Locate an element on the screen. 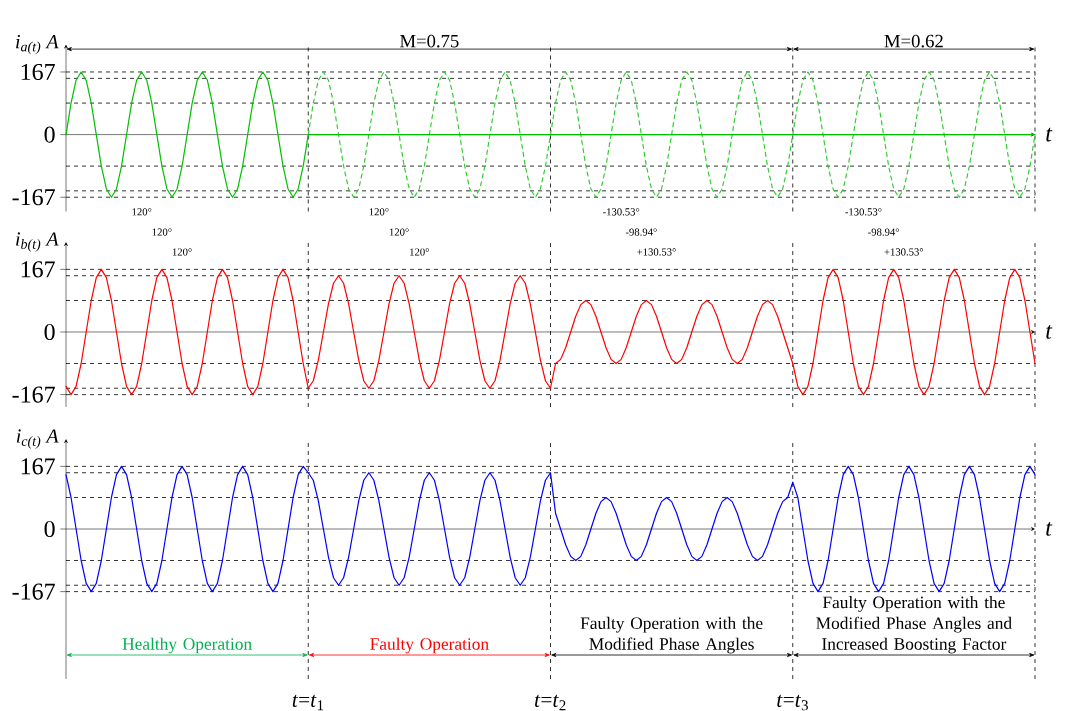  annotation: Faulty Operation is located at coordinates (429, 645).